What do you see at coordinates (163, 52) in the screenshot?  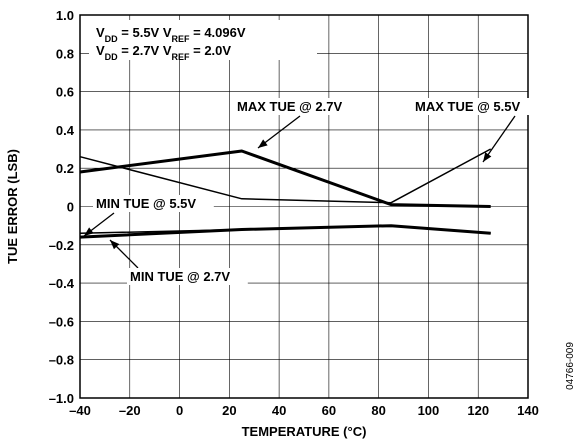 I see `legend-line: VDD = 2.7V VREF = 2.0V` at bounding box center [163, 52].